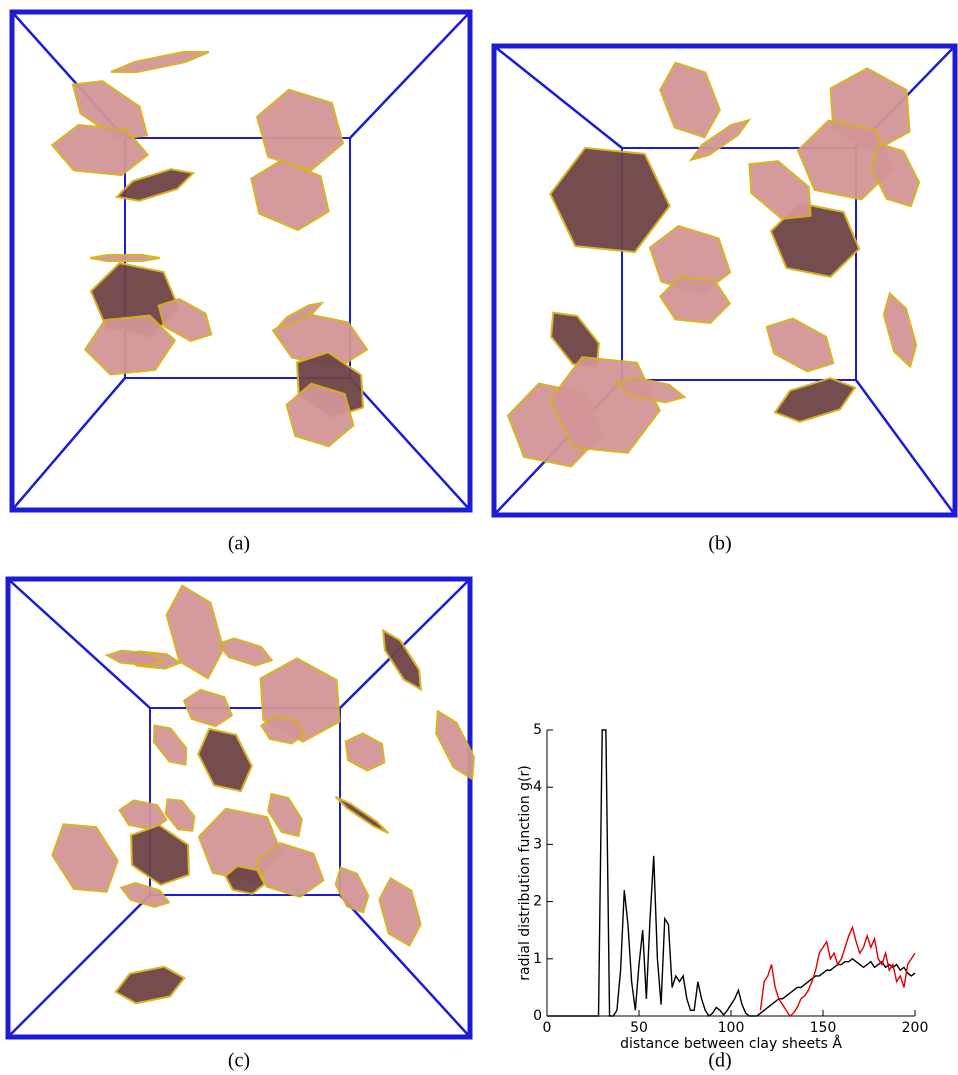 This screenshot has width=958, height=1075. I want to click on caption: (b), so click(719, 544).